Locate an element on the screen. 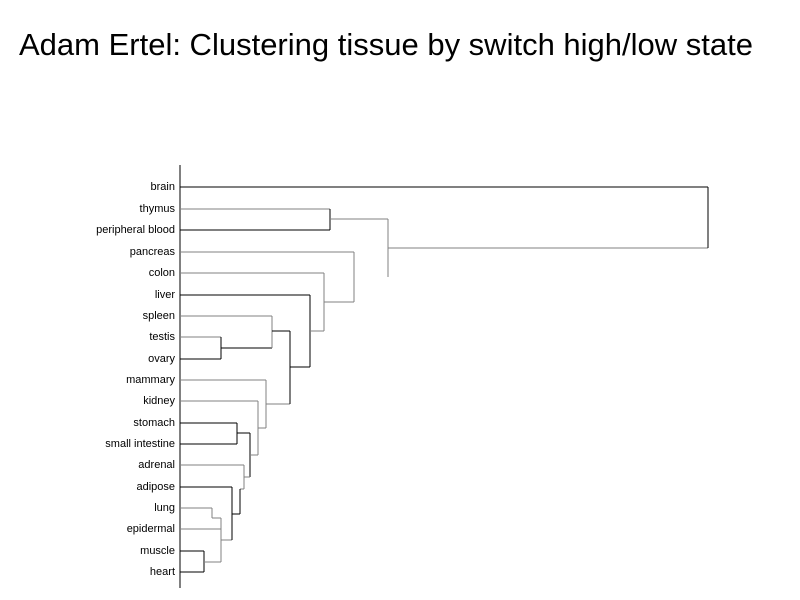 The width and height of the screenshot is (800, 600). leaf-label: brain is located at coordinates (163, 187).